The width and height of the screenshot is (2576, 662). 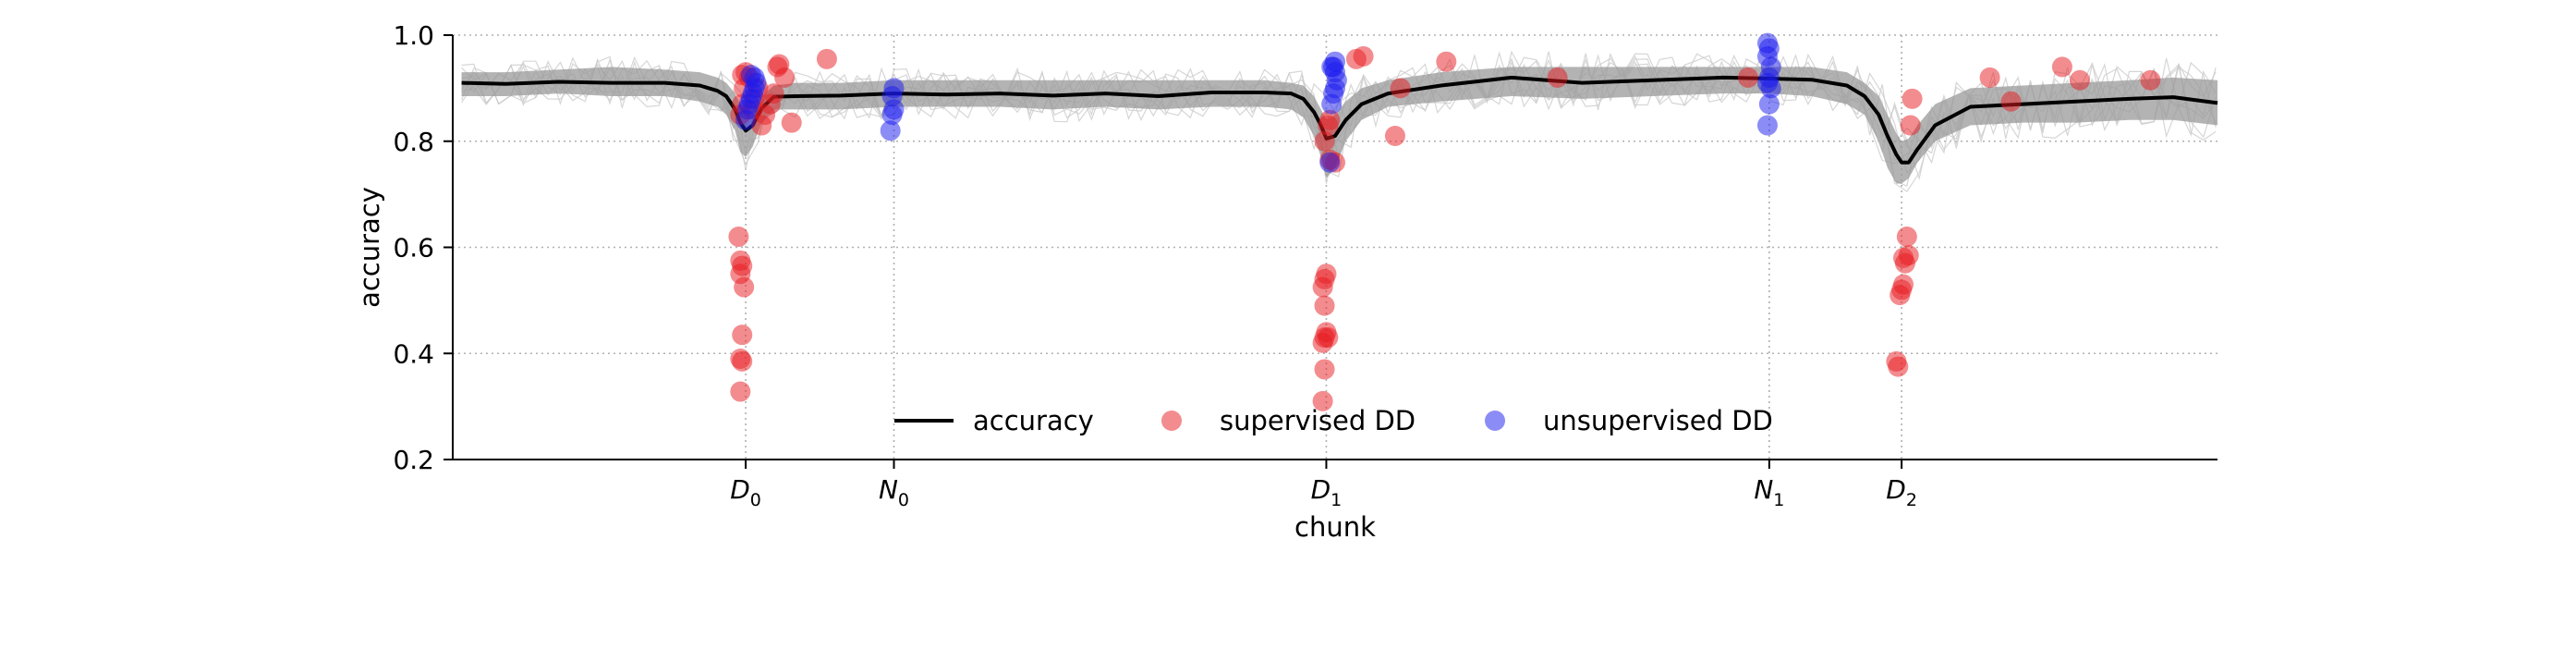 I want to click on legend-label-supervised: supervised DD, so click(x=1318, y=421).